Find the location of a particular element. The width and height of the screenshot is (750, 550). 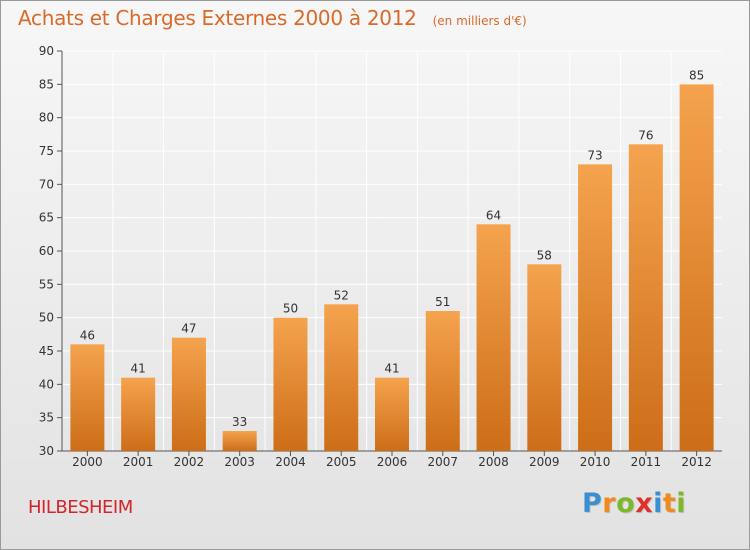

bar-2004 is located at coordinates (290, 384).